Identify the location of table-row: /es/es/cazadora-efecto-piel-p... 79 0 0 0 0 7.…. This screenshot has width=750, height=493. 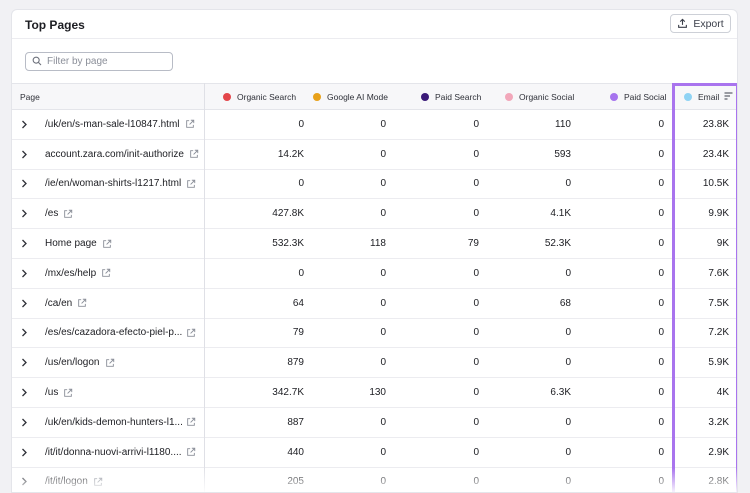
(374, 334).